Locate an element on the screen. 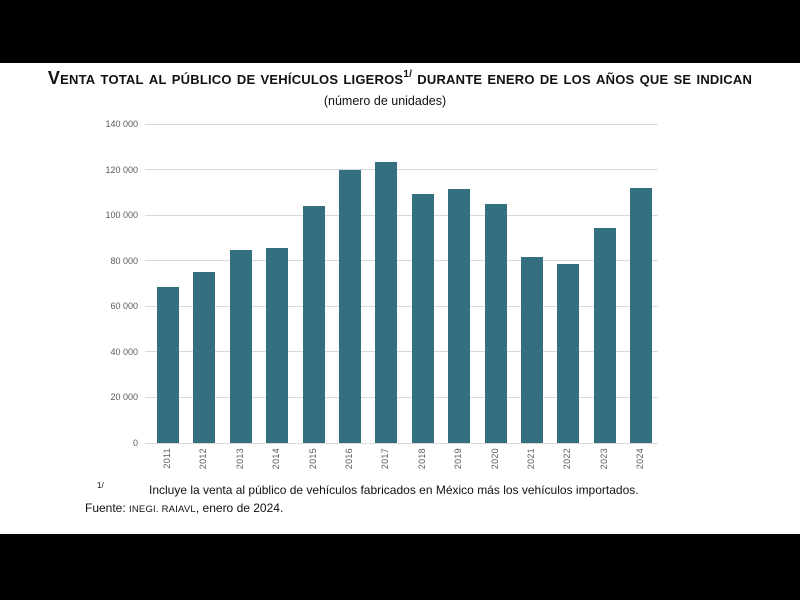 The width and height of the screenshot is (800, 600). chart-subtitle: (número de unidades) is located at coordinates (385, 101).